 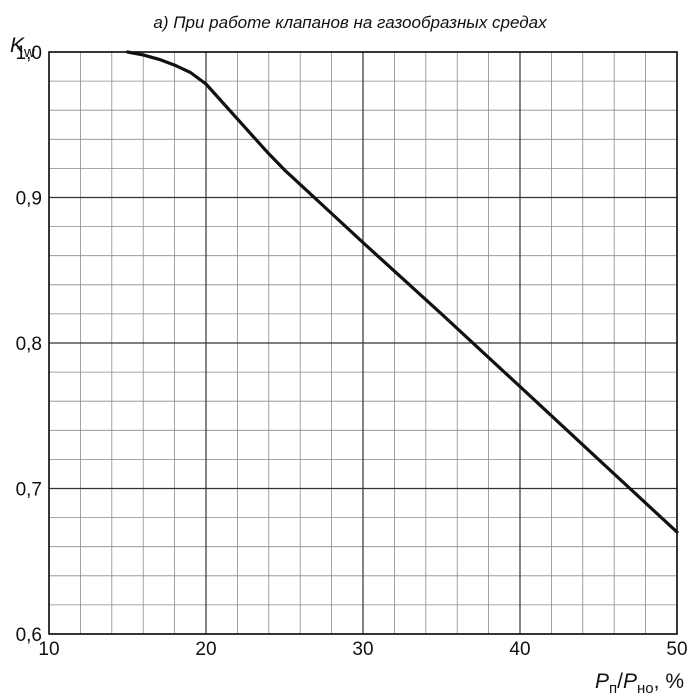 What do you see at coordinates (29, 635) in the screenshot?
I see `y-tick-label: 0,6` at bounding box center [29, 635].